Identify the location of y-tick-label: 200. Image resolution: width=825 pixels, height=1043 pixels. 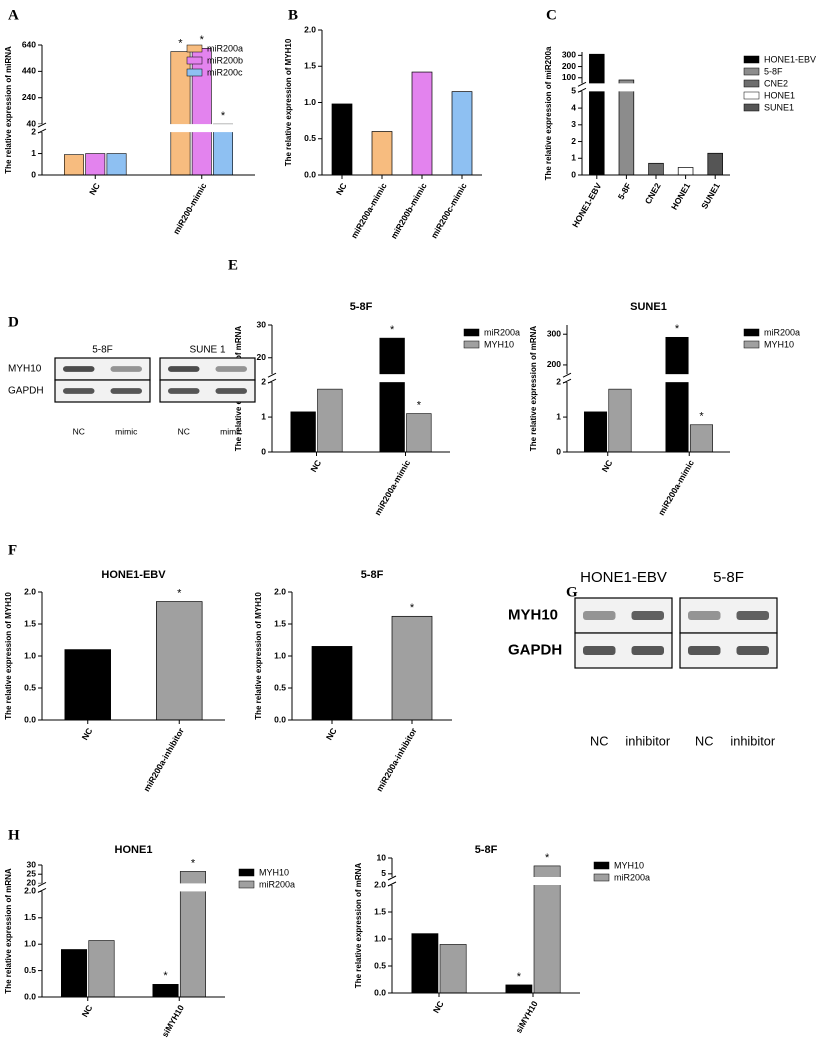
(569, 66).